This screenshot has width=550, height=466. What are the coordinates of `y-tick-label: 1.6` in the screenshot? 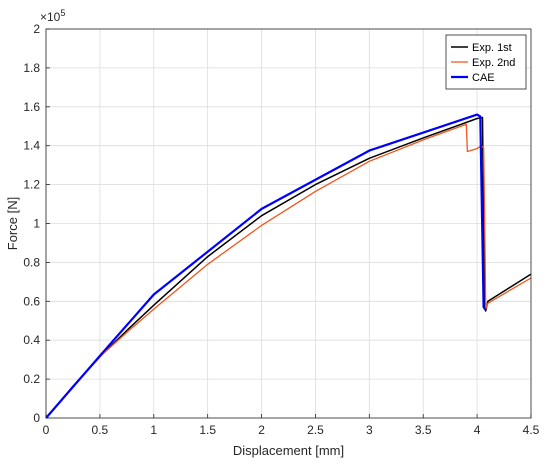 It's located at (31, 107).